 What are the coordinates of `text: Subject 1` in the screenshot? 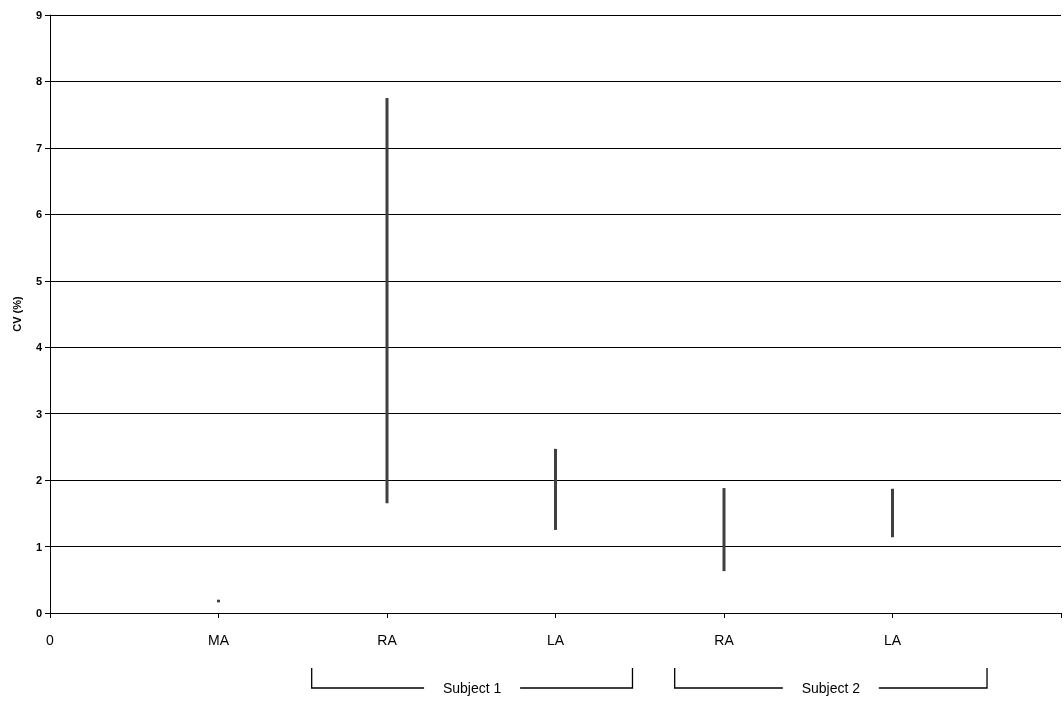 It's located at (472, 688).